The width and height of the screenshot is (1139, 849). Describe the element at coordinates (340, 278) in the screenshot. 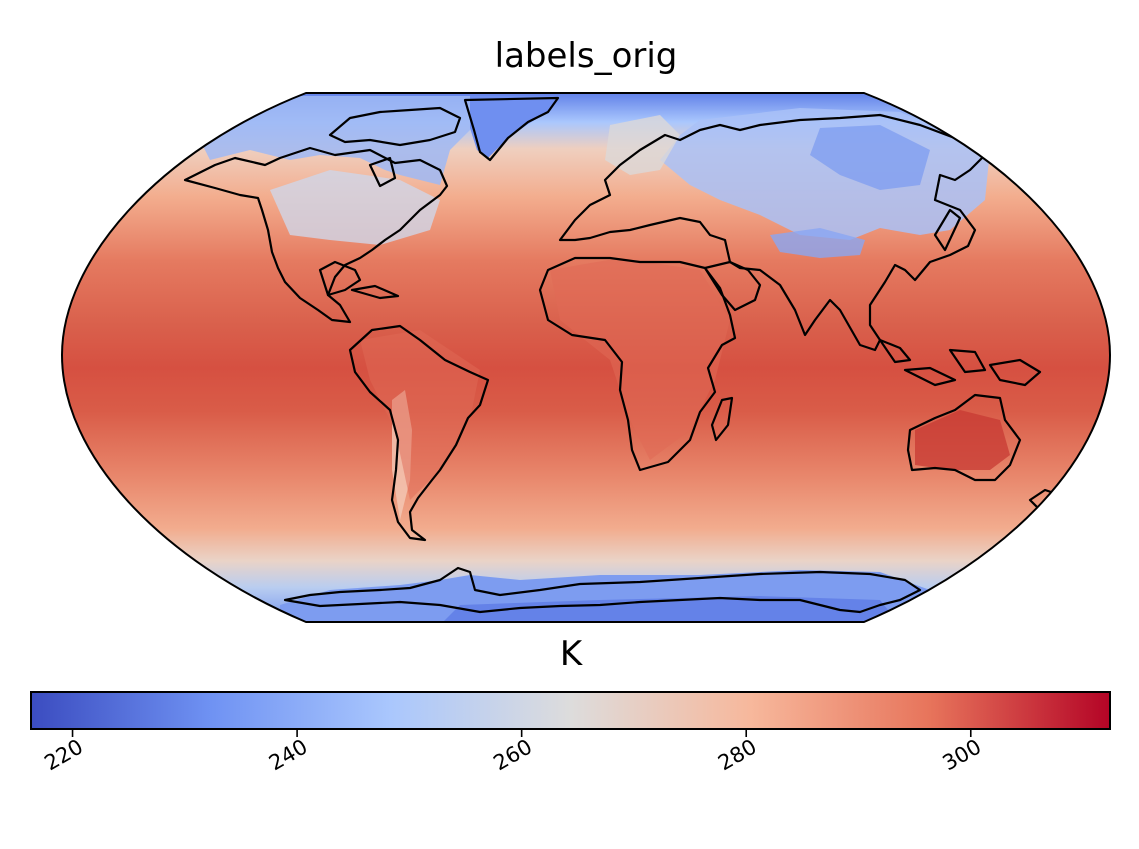

I see `central-america-coastline` at that location.